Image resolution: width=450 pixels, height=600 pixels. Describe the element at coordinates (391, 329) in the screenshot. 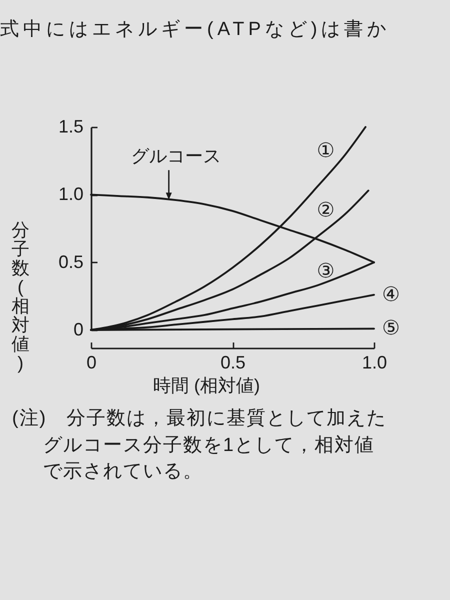

I see `series-label: ⑤` at that location.